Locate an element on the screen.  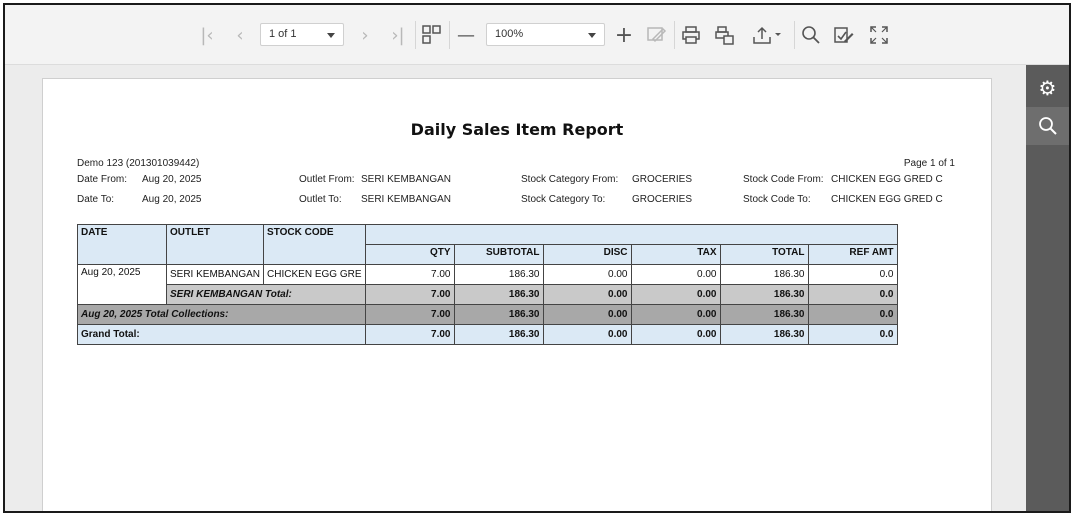
collections-total: 186.30 is located at coordinates (764, 314).